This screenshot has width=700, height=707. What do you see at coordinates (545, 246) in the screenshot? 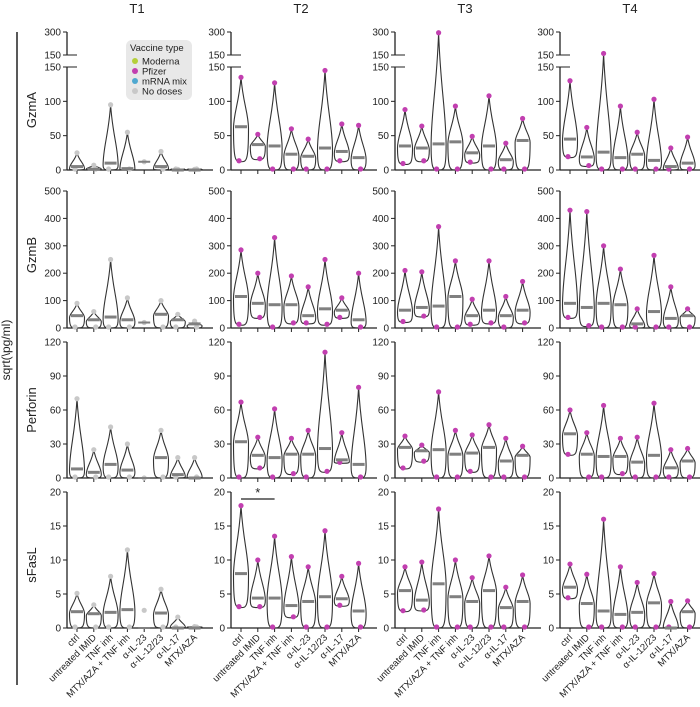
I see `y-tick-label: 300` at bounding box center [545, 246].